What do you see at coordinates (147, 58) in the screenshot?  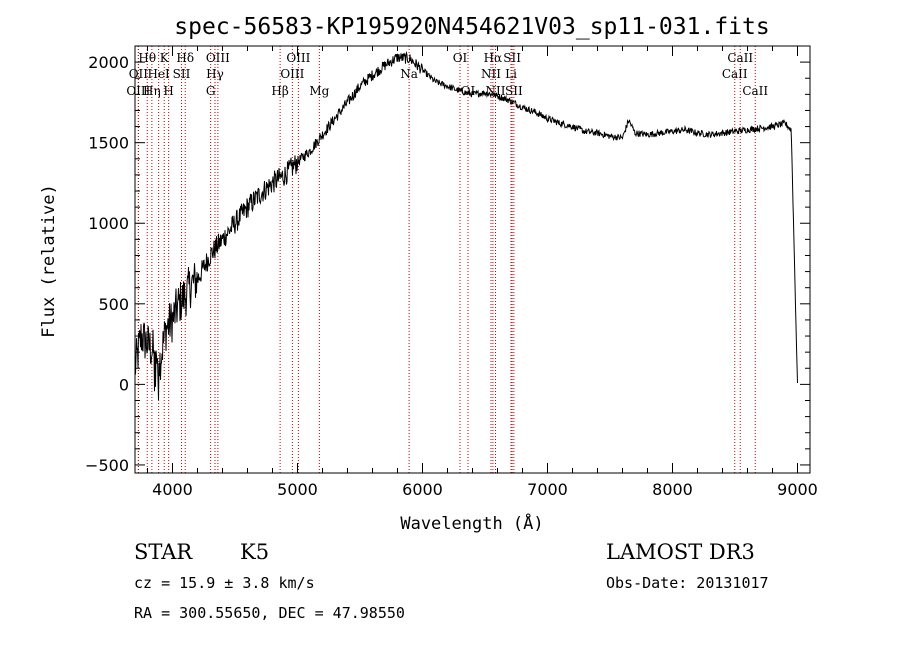 I see `spectral-line-label: Hθ` at bounding box center [147, 58].